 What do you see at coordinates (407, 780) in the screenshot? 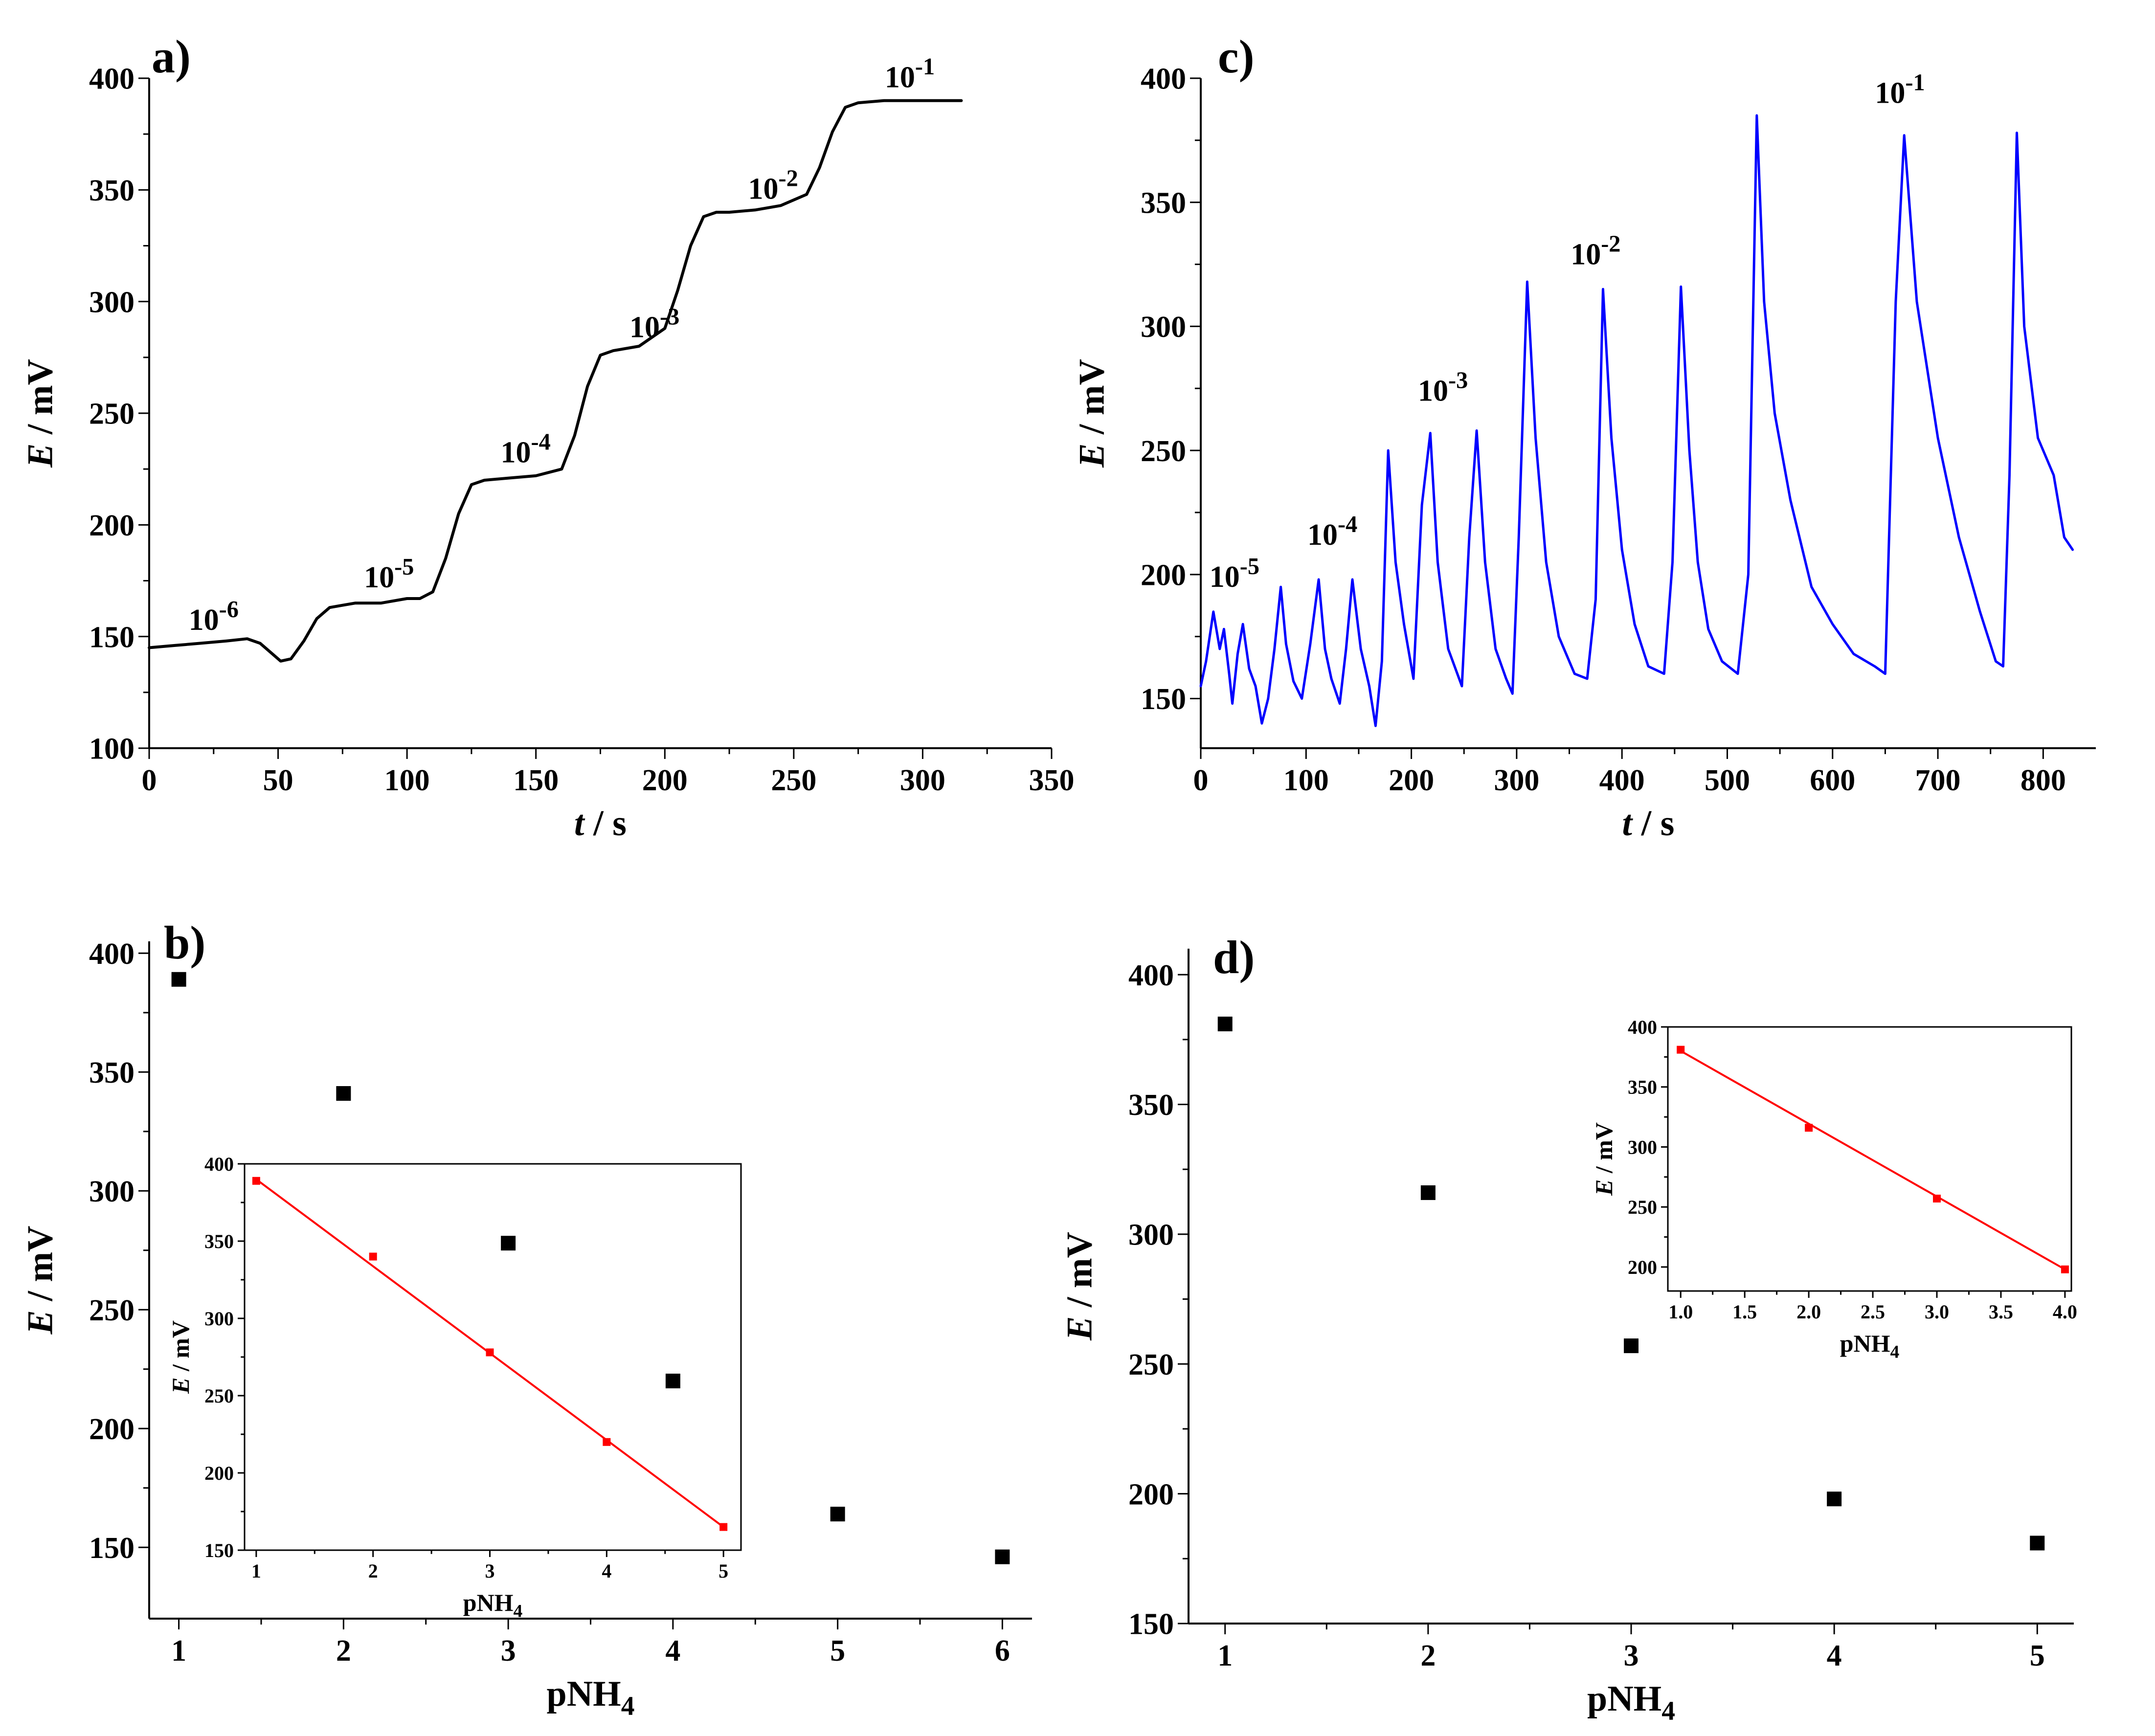
I see `x-tick-label: 100` at bounding box center [407, 780].